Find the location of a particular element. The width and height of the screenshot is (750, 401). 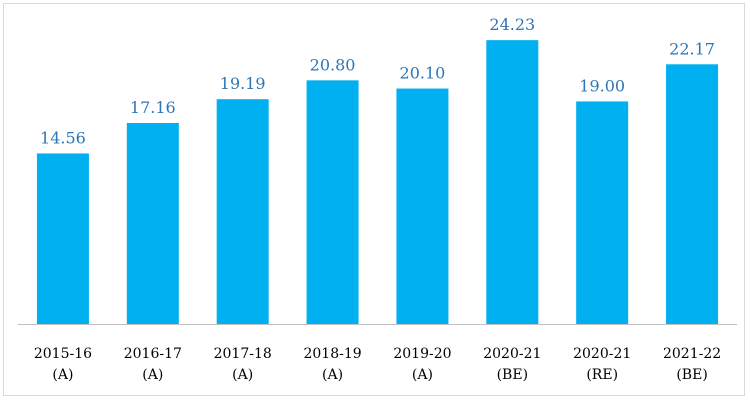

value-label-3: 20.80 is located at coordinates (333, 64).